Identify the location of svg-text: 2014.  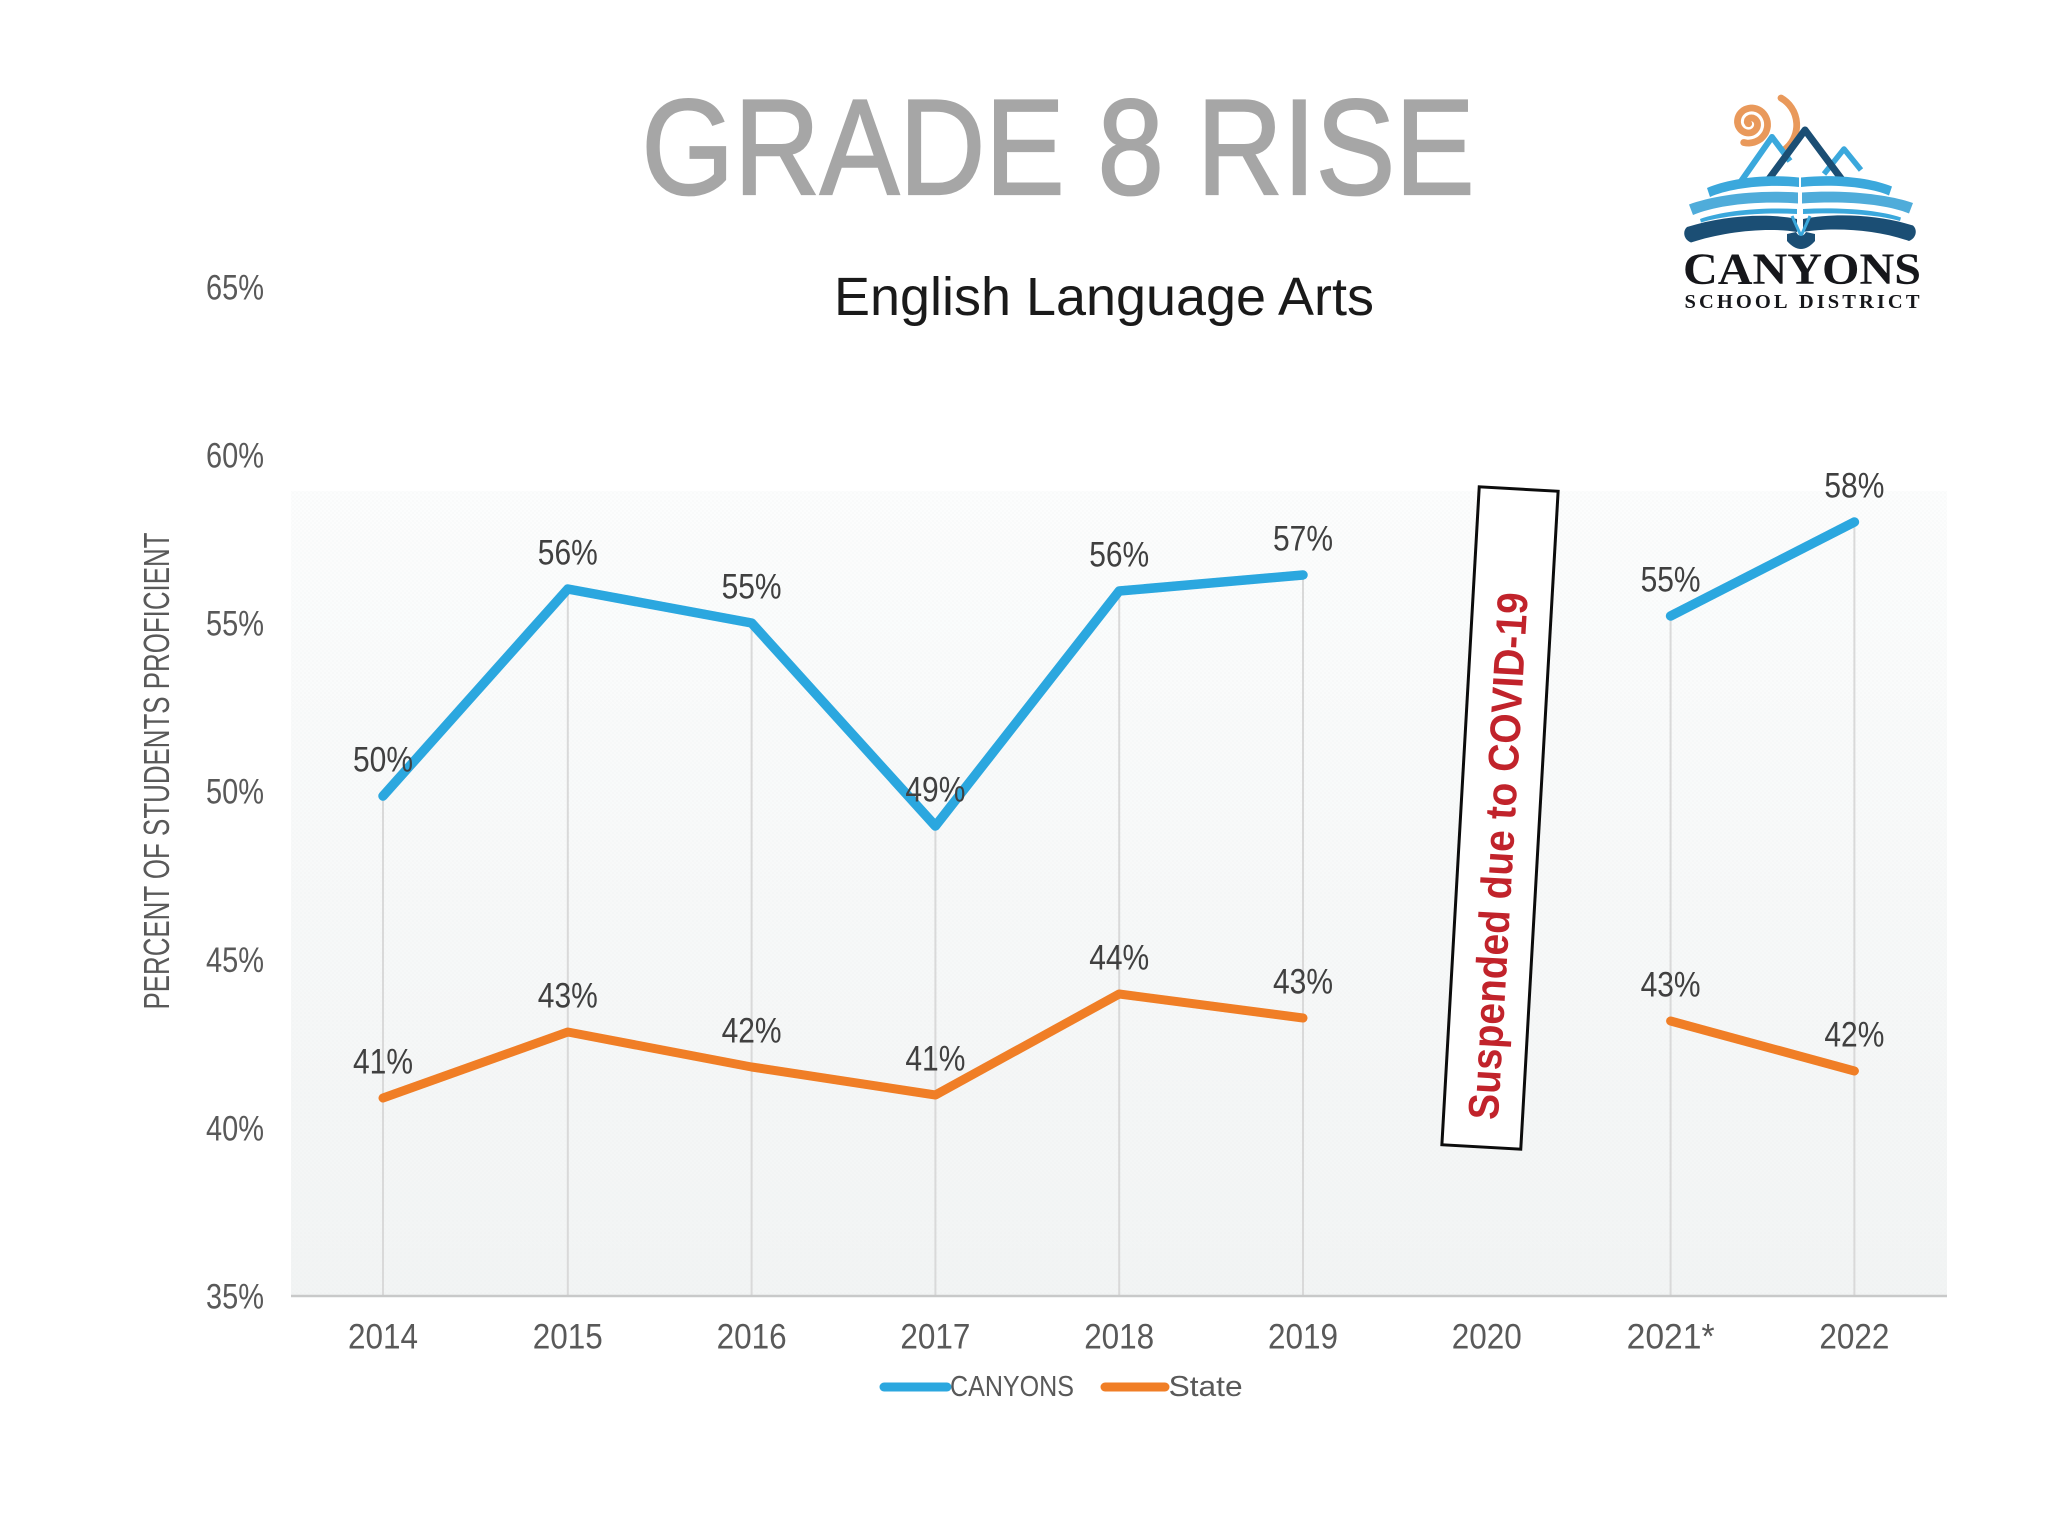
(383, 1336).